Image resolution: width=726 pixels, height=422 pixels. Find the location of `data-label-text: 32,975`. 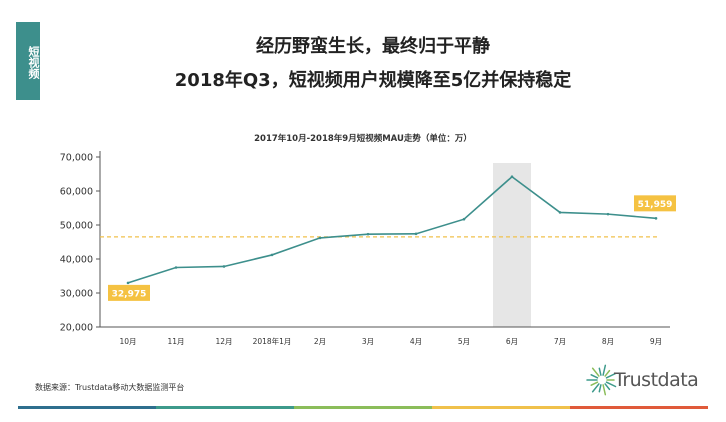

data-label-text: 32,975 is located at coordinates (129, 294).